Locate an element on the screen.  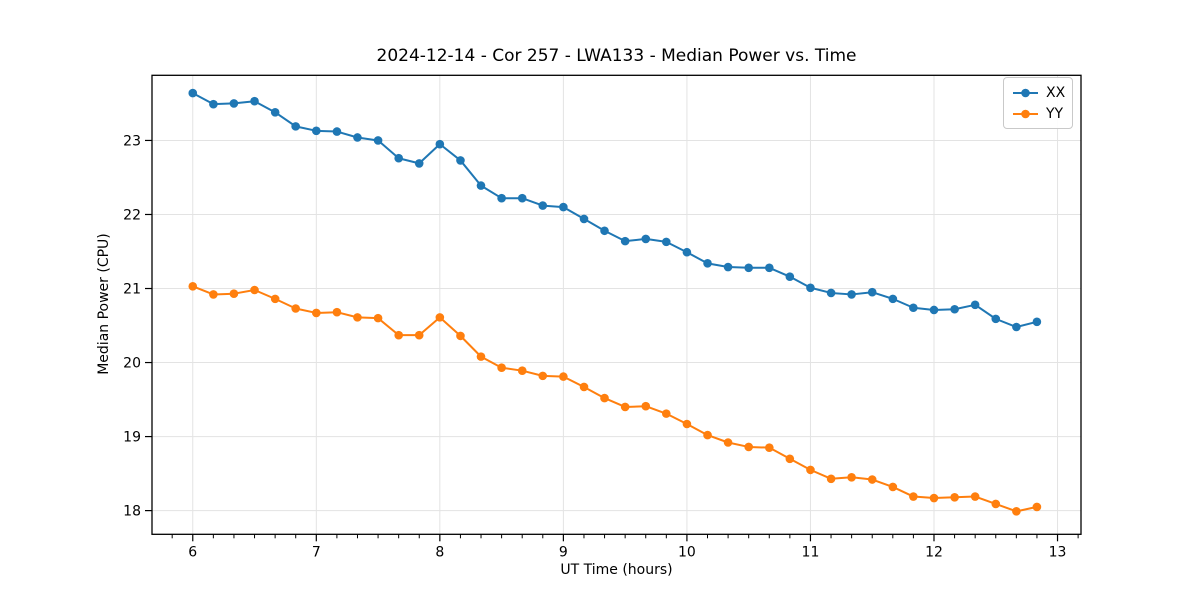
x-axis-label: UT Time (hours) is located at coordinates (616, 570).